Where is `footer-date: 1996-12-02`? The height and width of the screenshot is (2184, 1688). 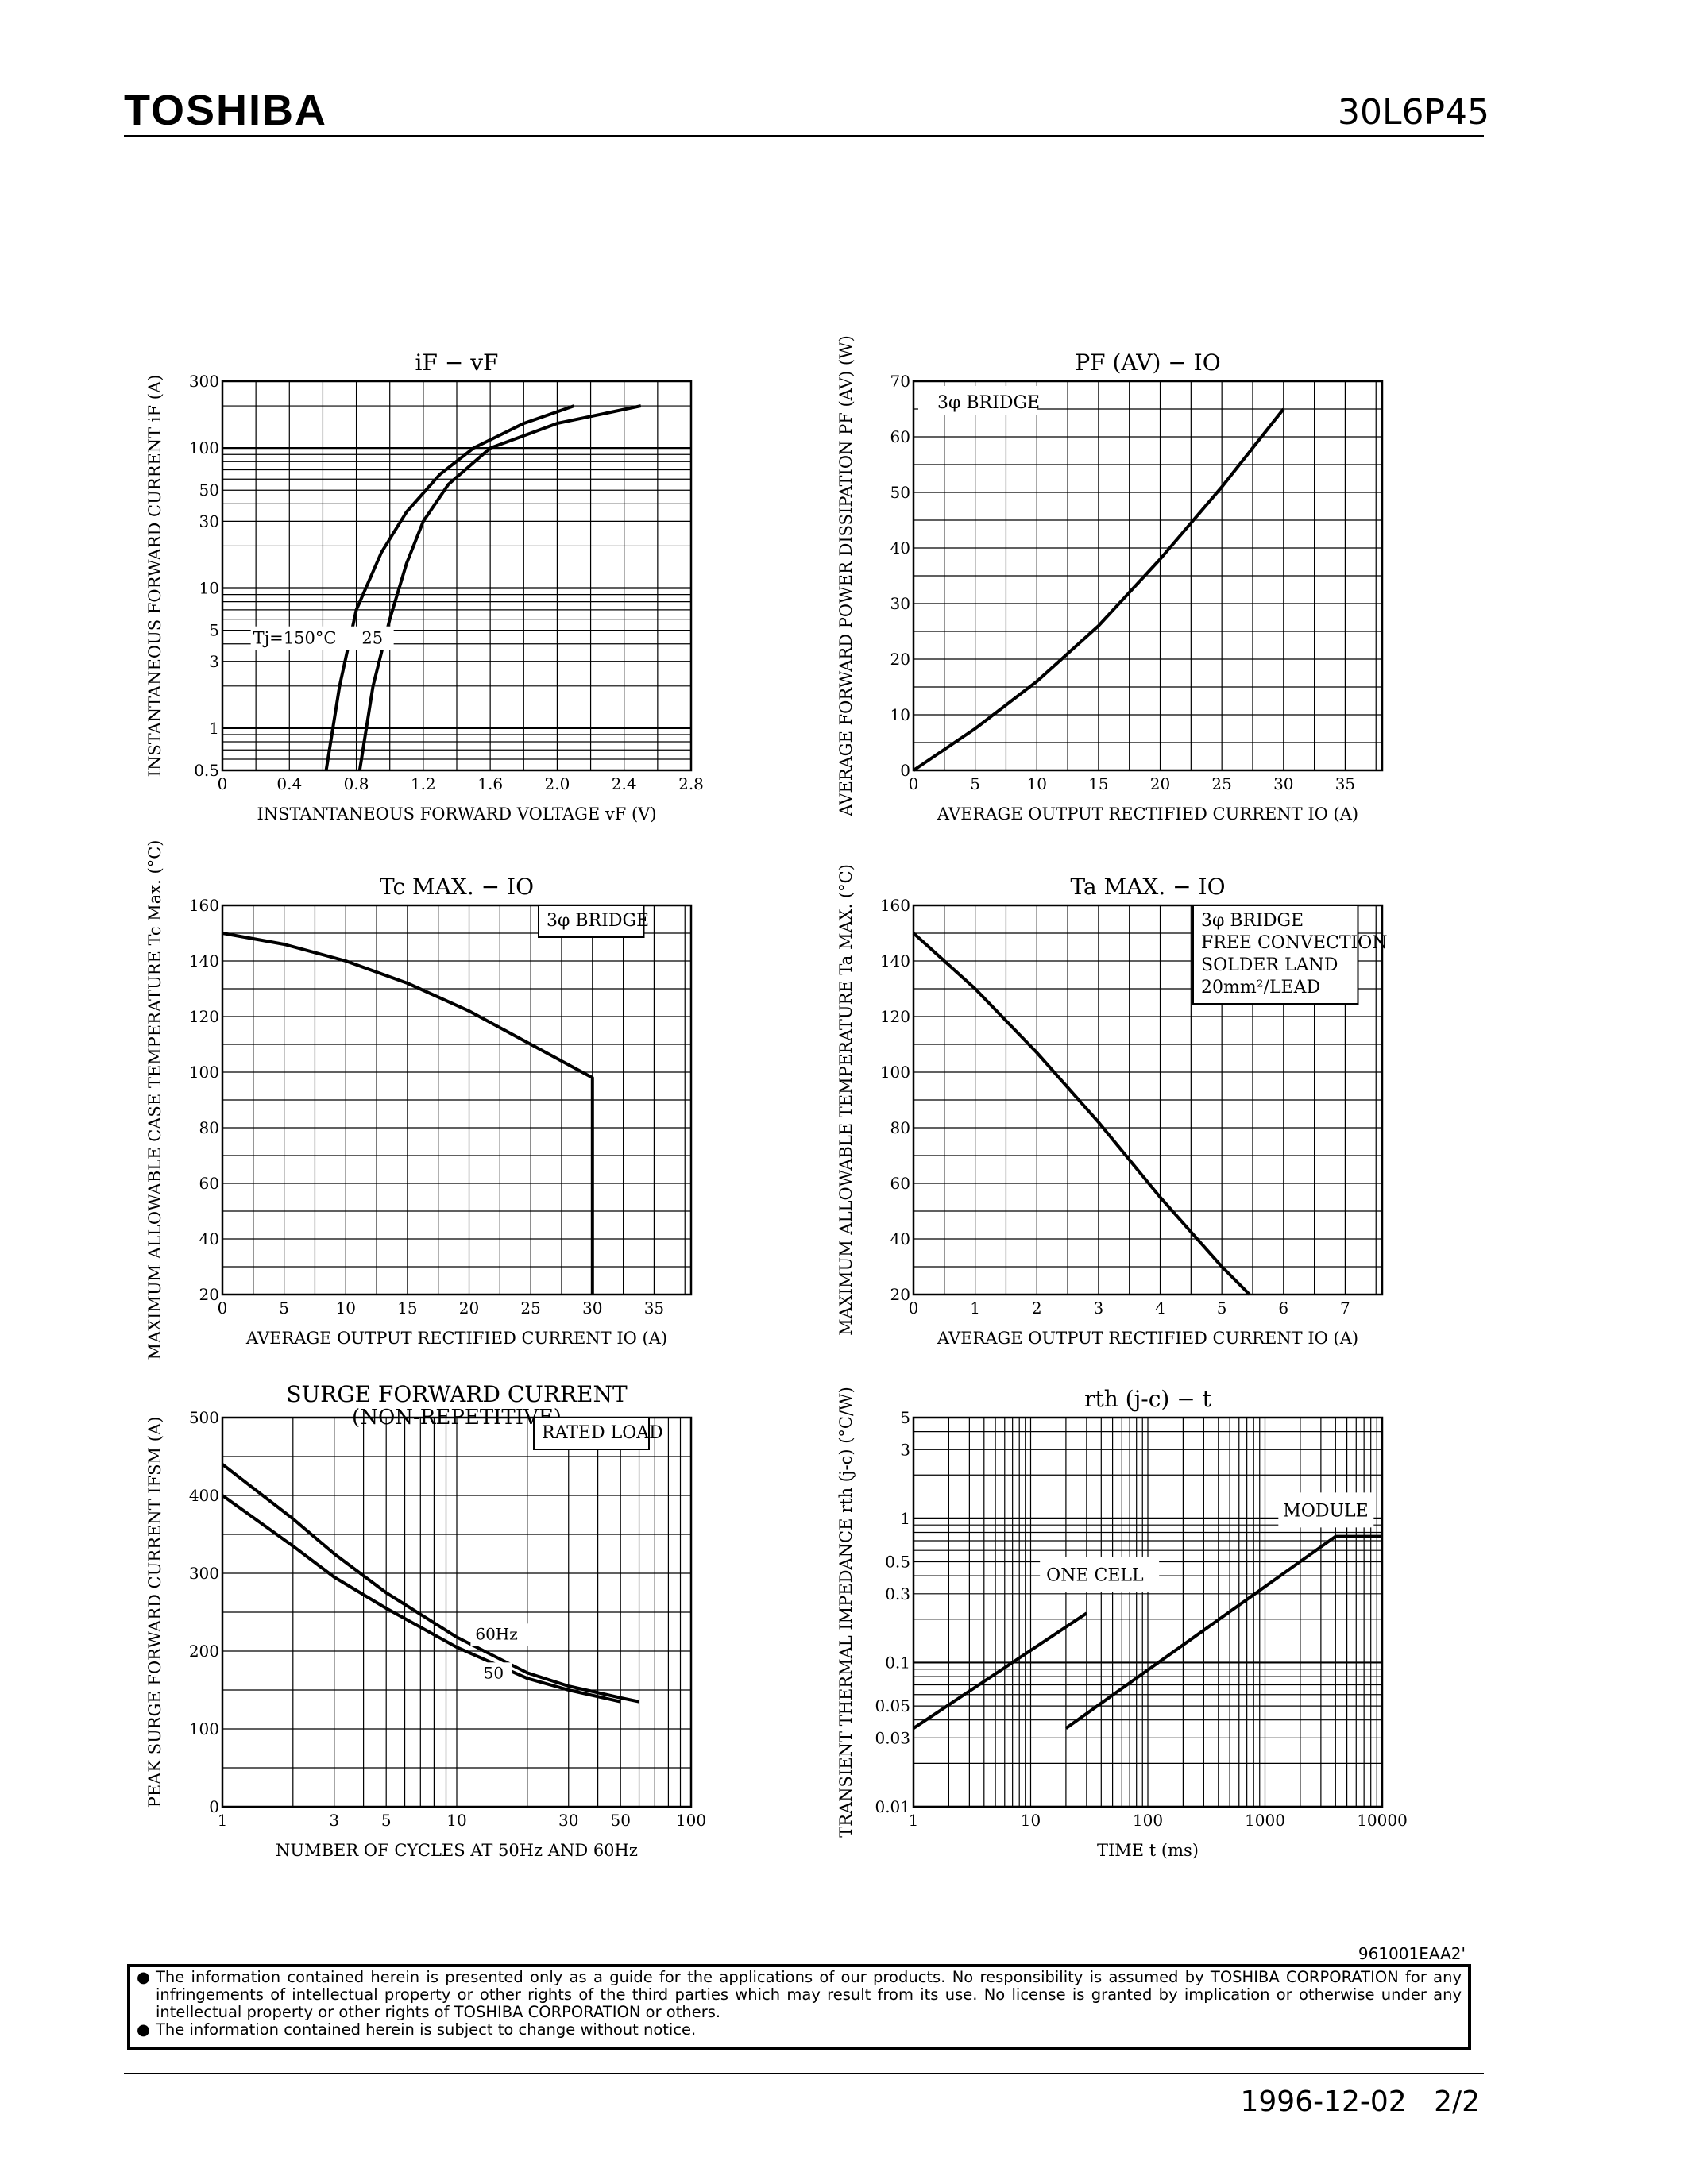 footer-date: 1996-12-02 is located at coordinates (1324, 2102).